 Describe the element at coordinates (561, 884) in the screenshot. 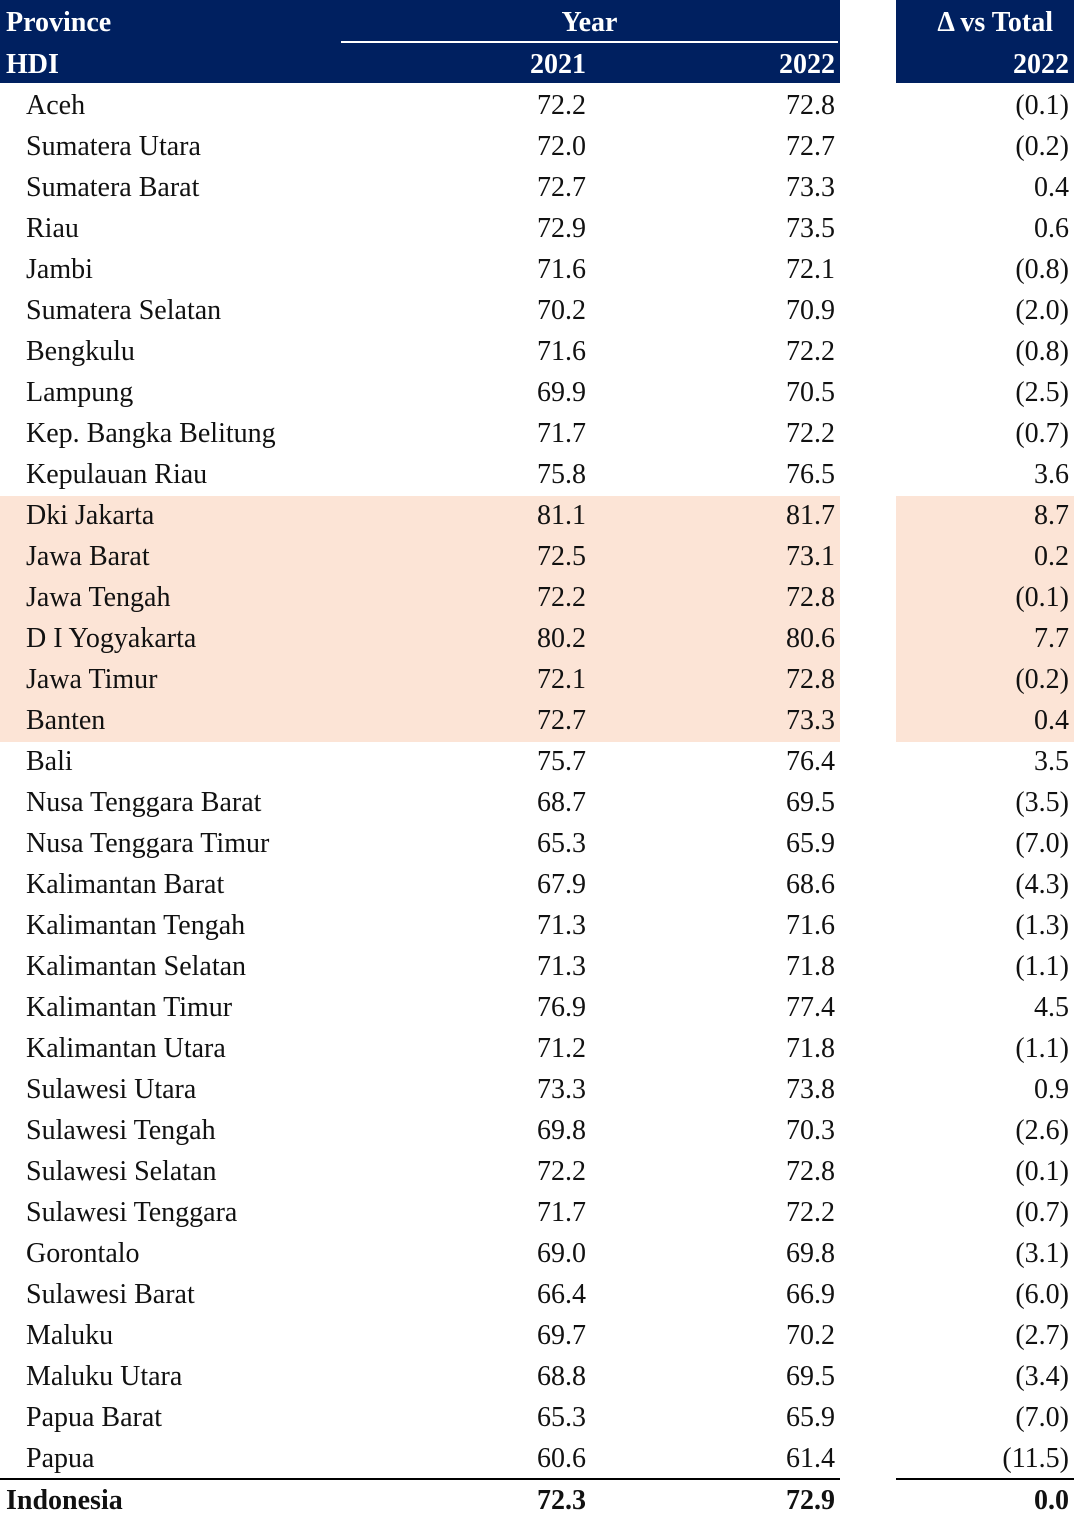

I see `hdi-2021: 67.9` at that location.